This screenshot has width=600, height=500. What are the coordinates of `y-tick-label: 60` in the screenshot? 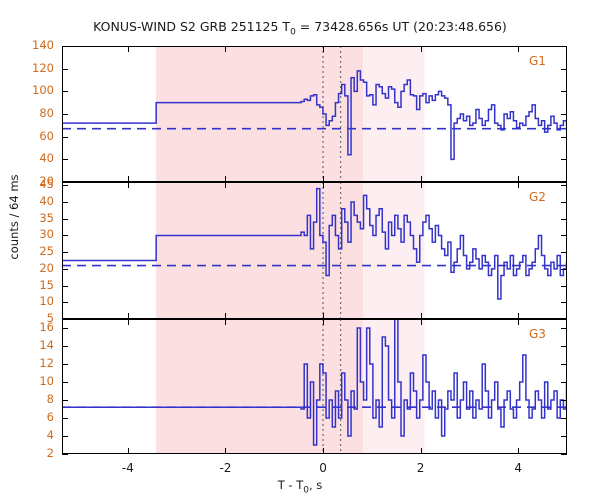 It's located at (46, 135).